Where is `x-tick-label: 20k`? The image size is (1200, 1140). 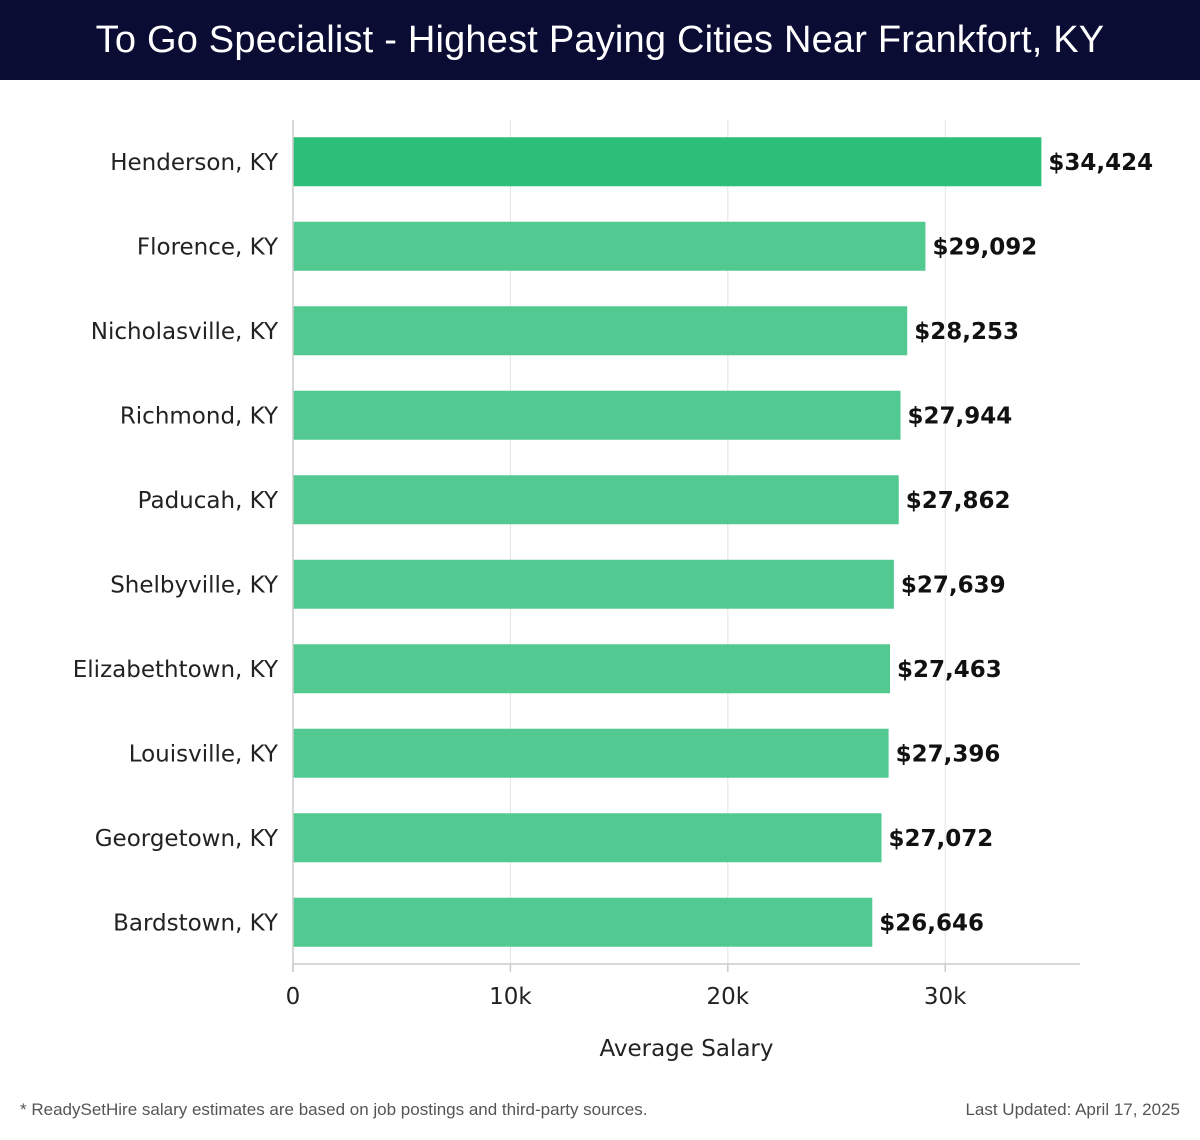
x-tick-label: 20k is located at coordinates (728, 997).